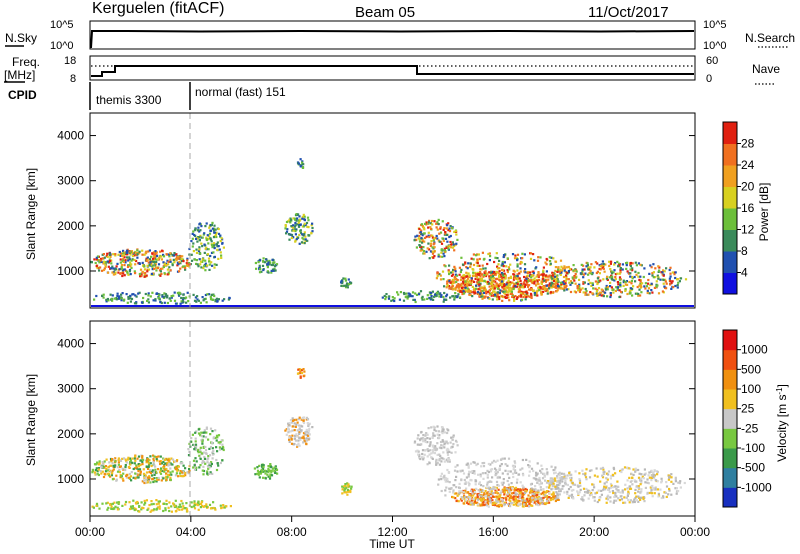 This screenshot has width=800, height=554. I want to click on nsky-trace, so click(392, 39).